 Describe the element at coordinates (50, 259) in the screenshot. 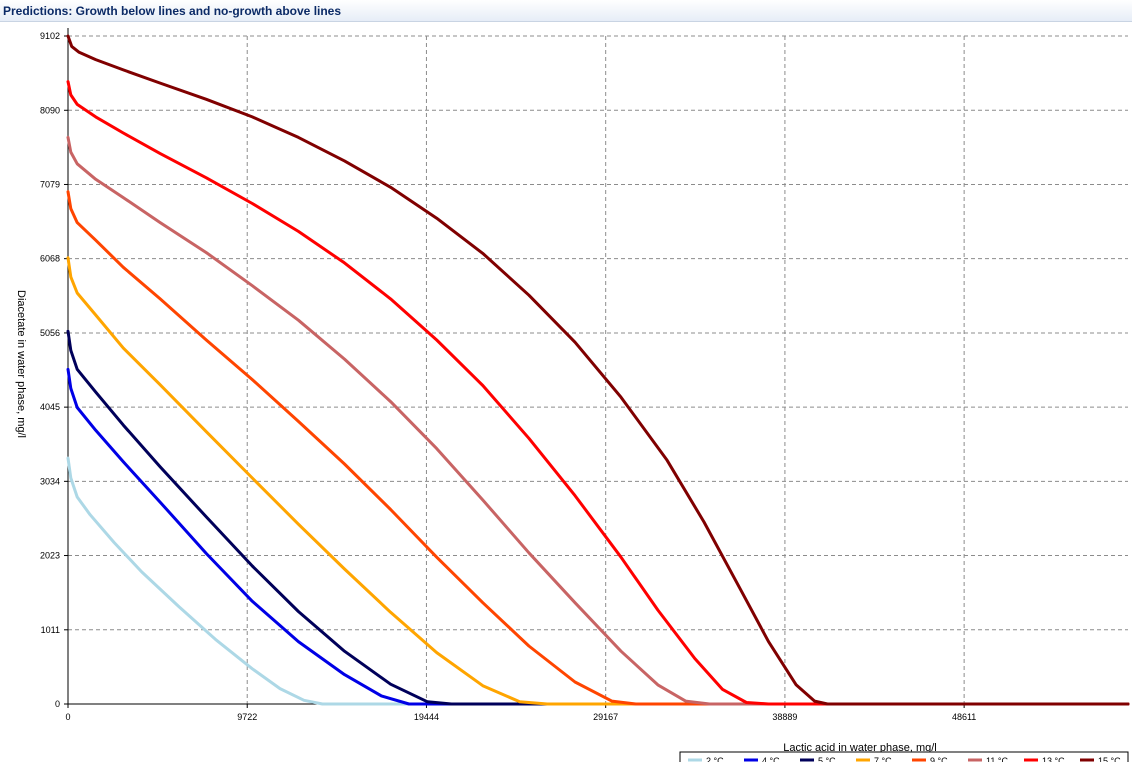

I see `y-tick-label: 6068` at that location.